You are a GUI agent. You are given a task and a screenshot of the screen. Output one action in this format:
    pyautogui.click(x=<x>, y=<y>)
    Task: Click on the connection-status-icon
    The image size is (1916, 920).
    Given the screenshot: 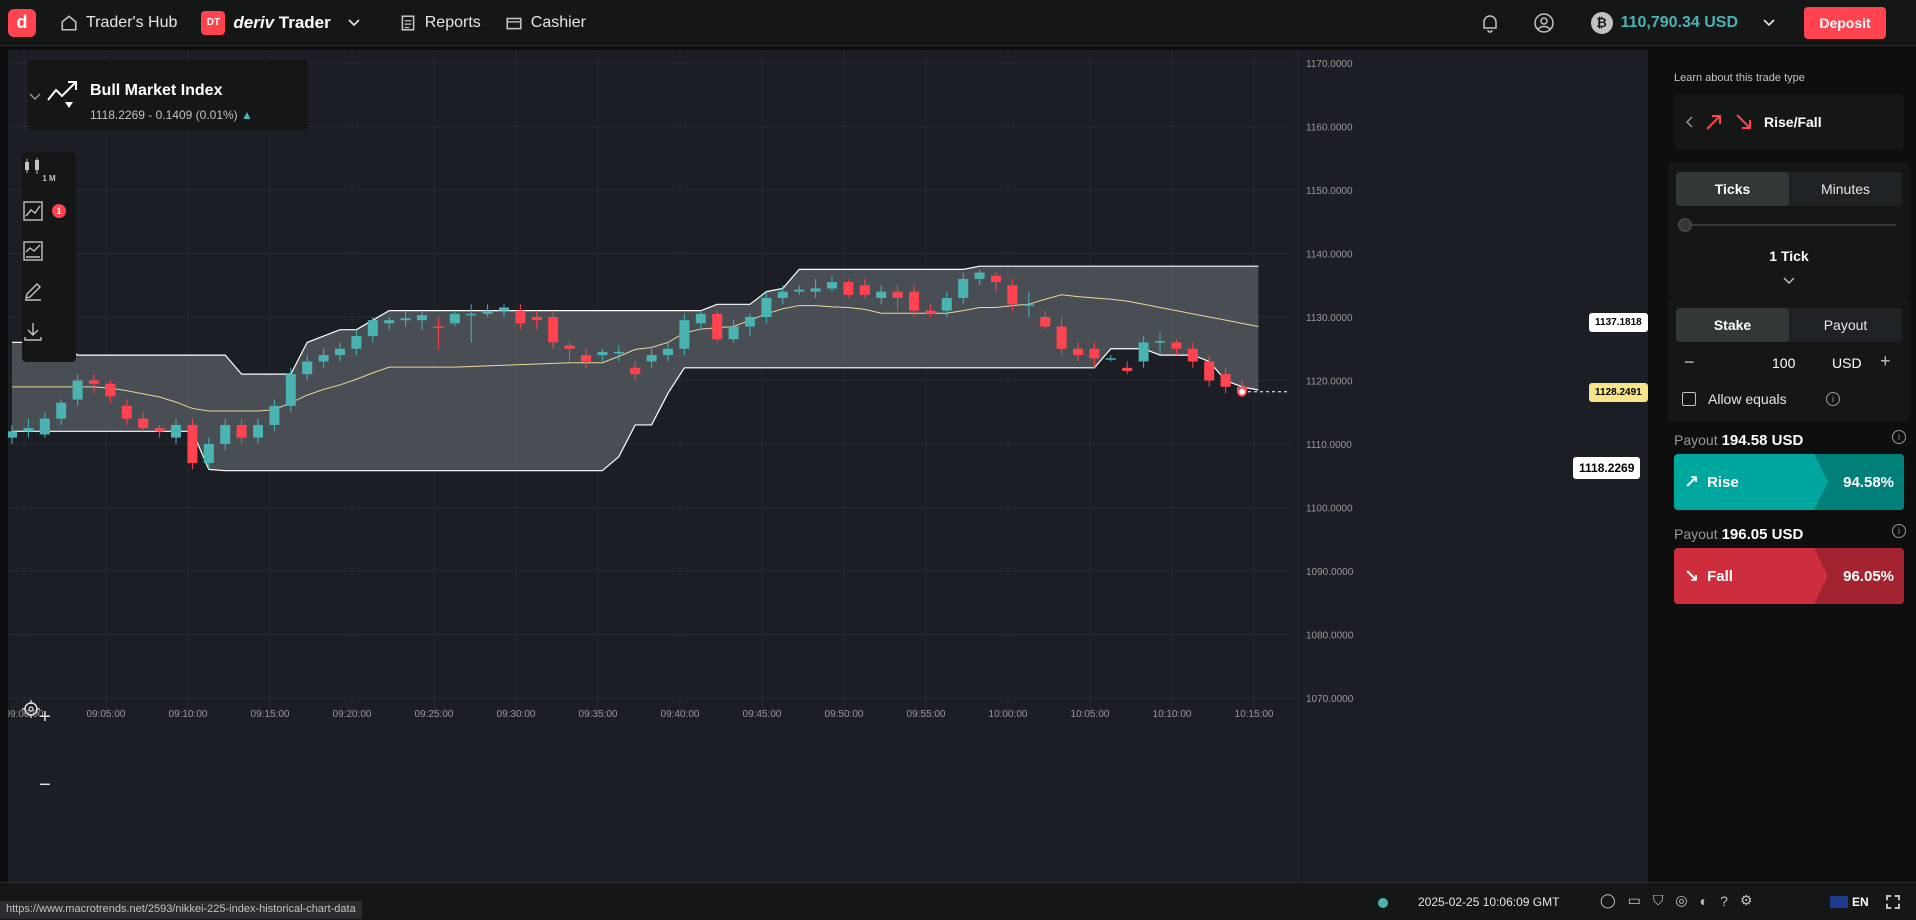 What is the action you would take?
    pyautogui.click(x=1383, y=903)
    